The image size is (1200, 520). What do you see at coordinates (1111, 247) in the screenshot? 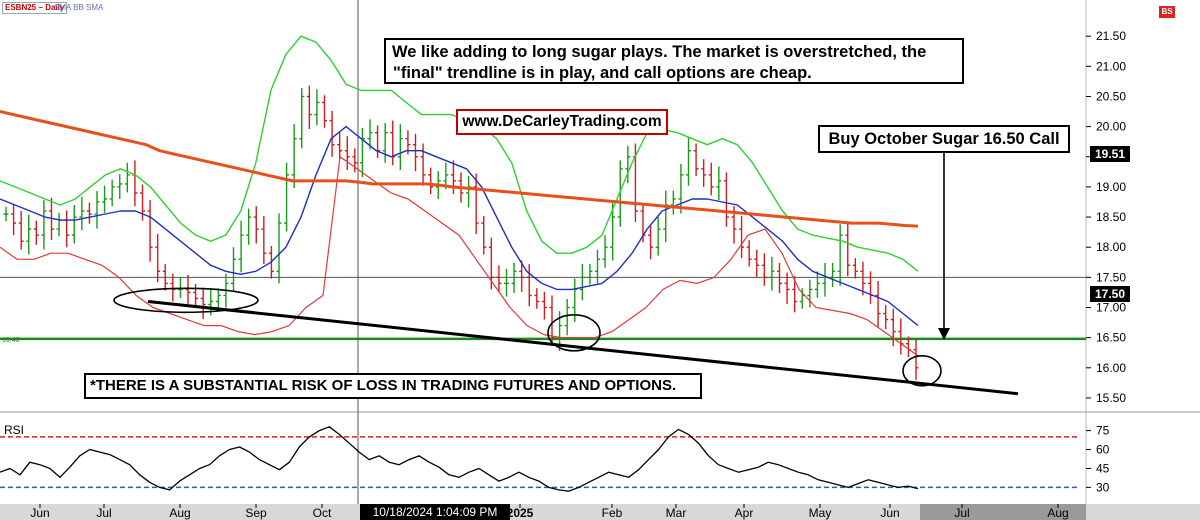
I see `y-tick-label: 18.00` at bounding box center [1111, 247].